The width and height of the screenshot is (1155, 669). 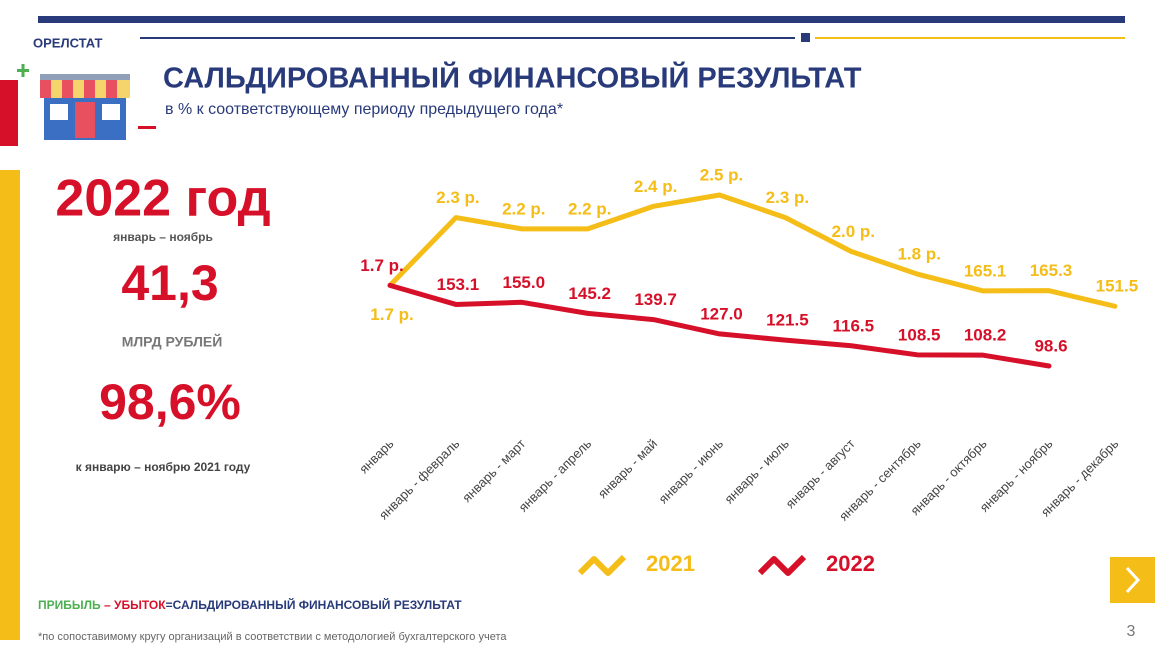 I want to click on data-label: 139.7, so click(x=655, y=299).